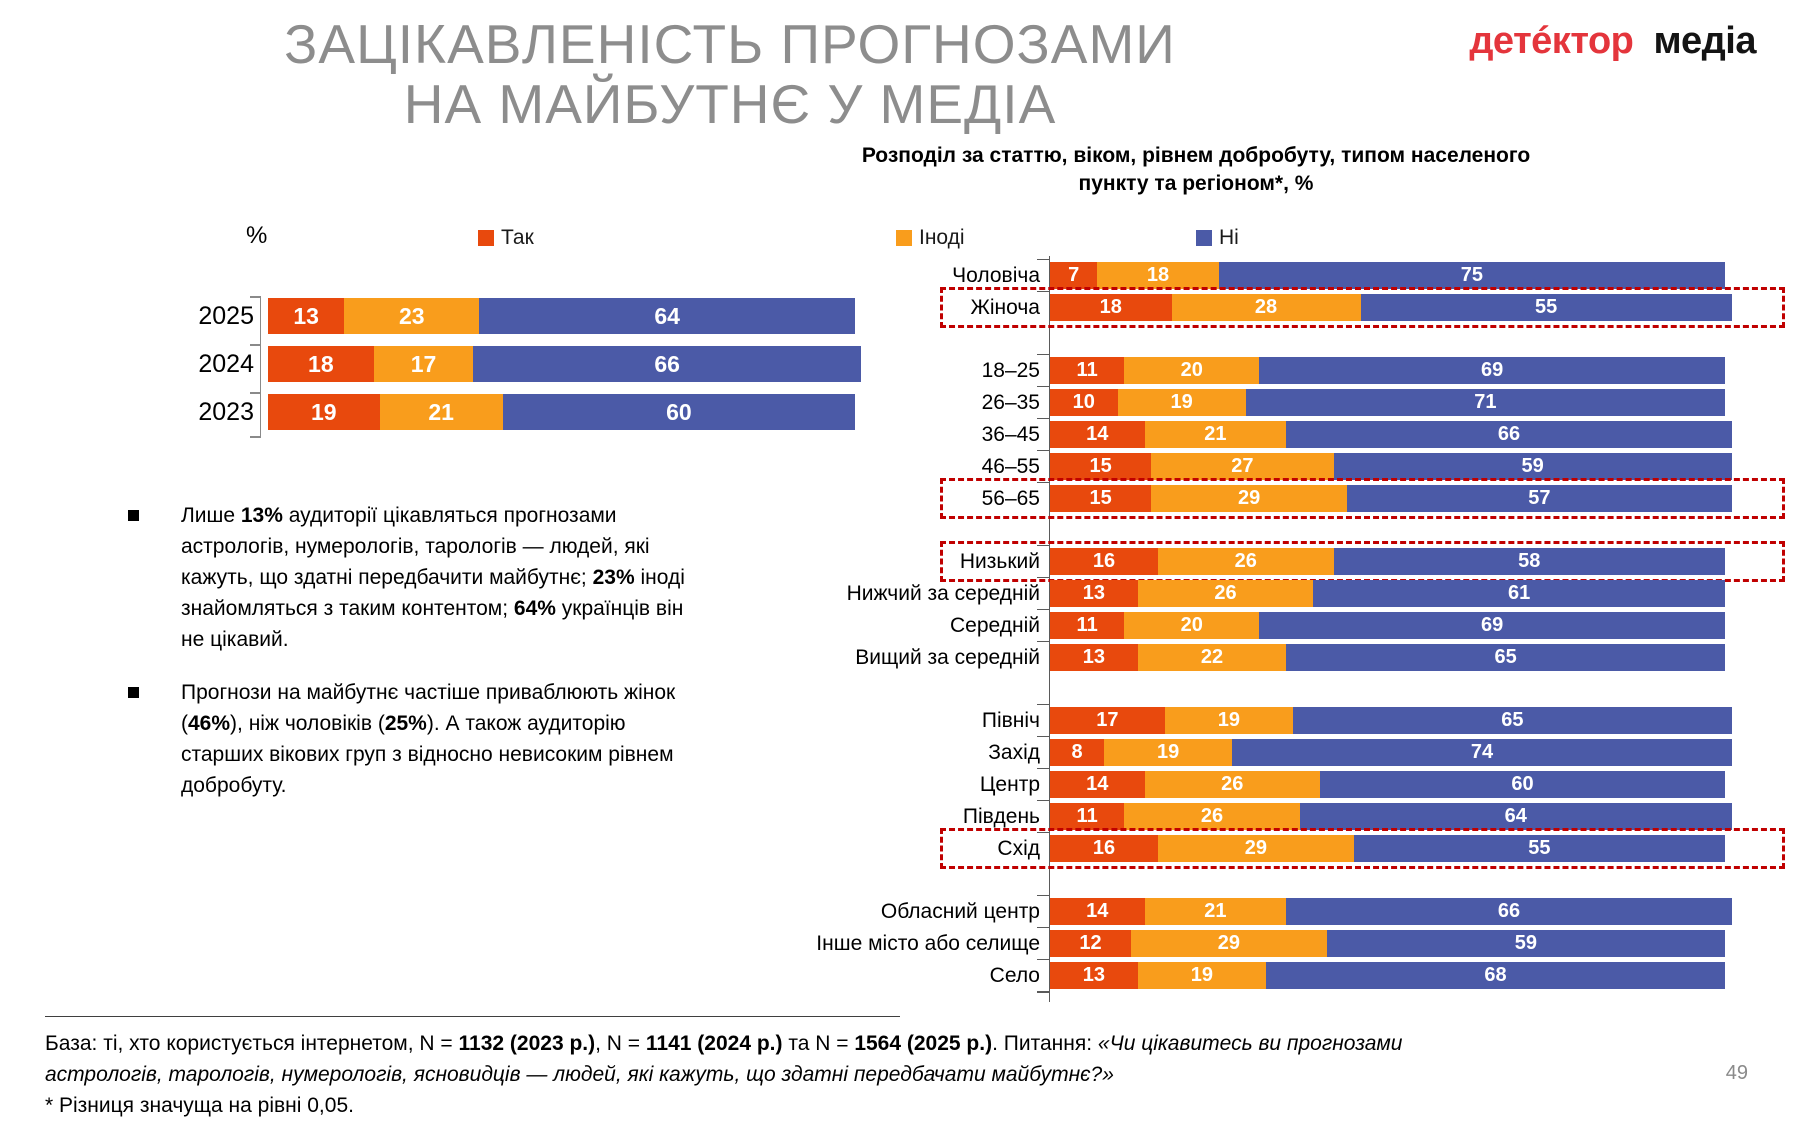 Image resolution: width=1800 pixels, height=1125 pixels. I want to click on demo-row-label-text: 36–45, so click(1010, 434).